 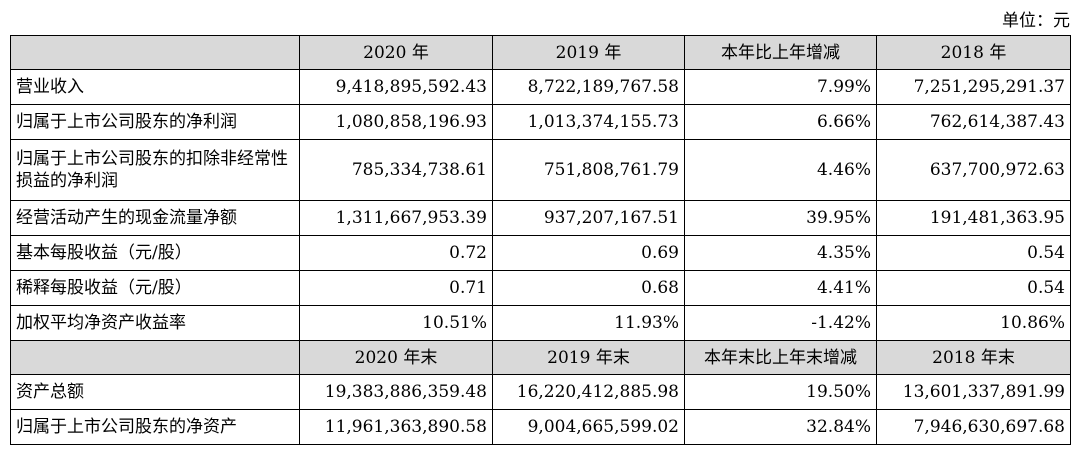 I want to click on cell-value: 637,700,972.63, so click(x=973, y=170).